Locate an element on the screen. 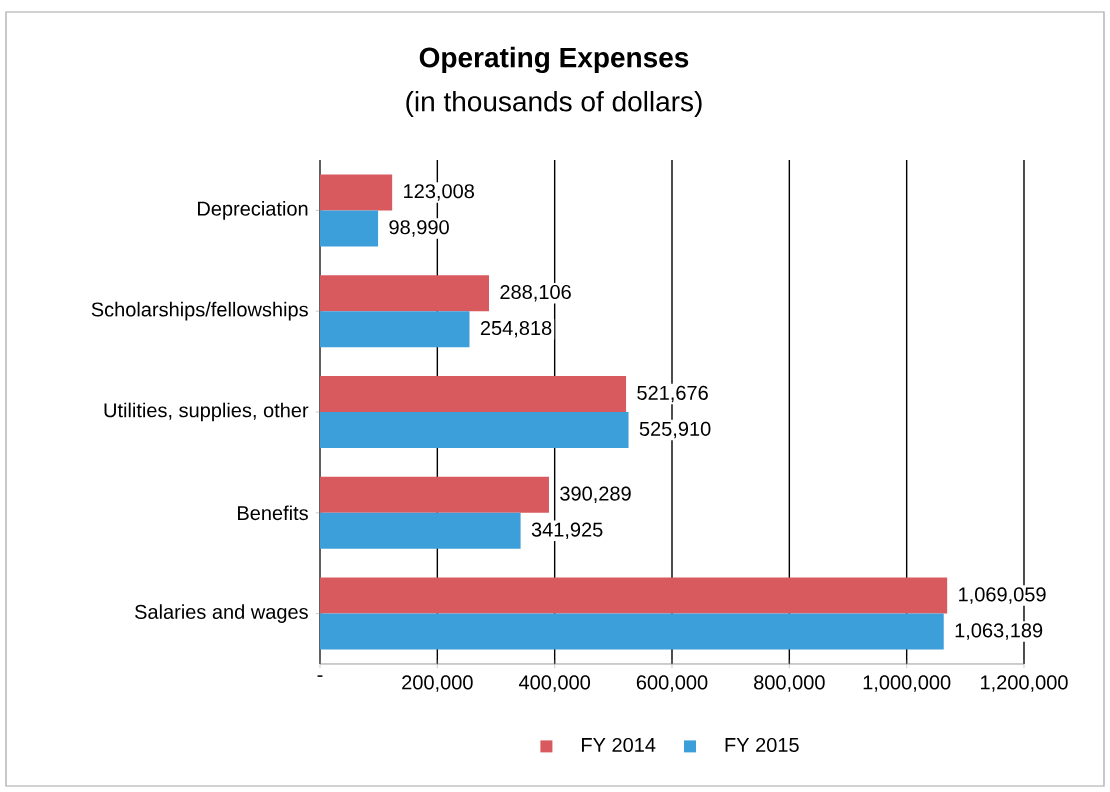  y-tick-label: Benefits is located at coordinates (273, 513).